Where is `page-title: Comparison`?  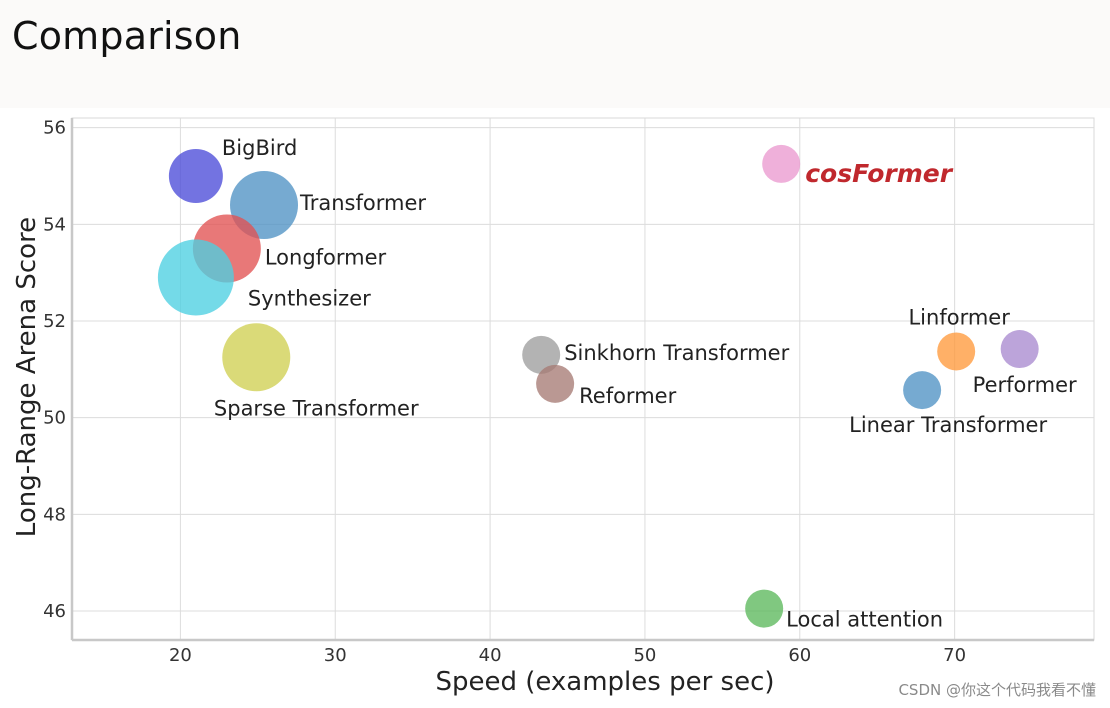
page-title: Comparison is located at coordinates (127, 36).